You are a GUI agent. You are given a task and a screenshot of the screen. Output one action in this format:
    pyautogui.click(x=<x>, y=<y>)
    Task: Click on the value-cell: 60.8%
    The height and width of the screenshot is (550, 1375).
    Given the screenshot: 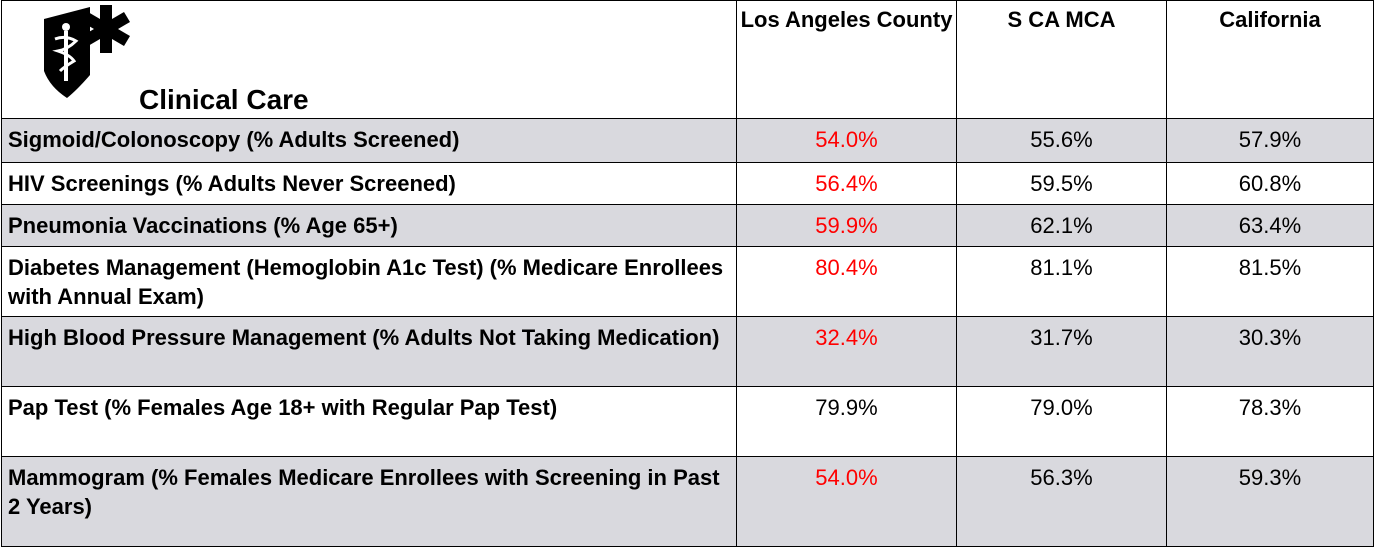 What is the action you would take?
    pyautogui.click(x=1270, y=183)
    